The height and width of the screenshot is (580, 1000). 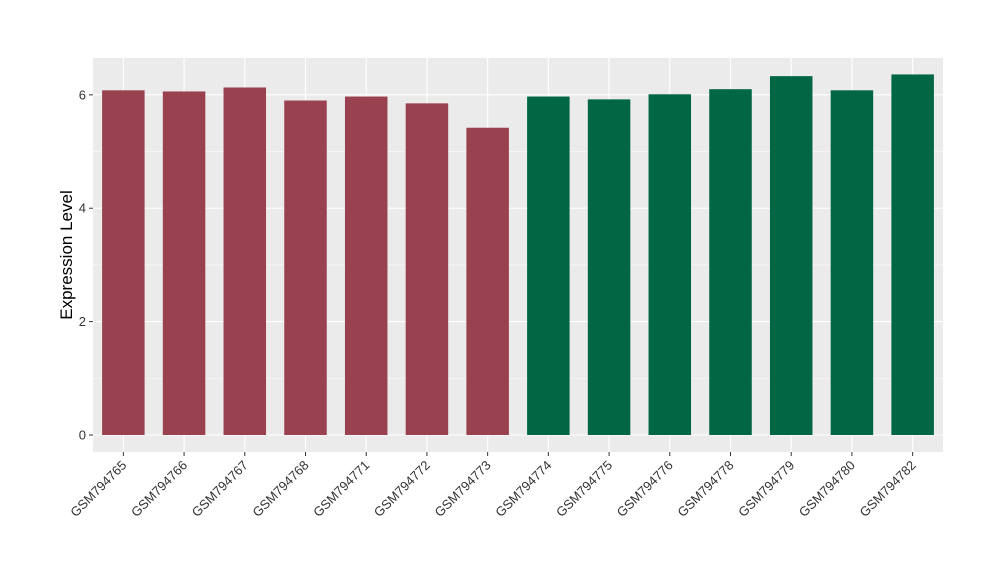 What do you see at coordinates (827, 489) in the screenshot?
I see `x-tick-label: GSM794780` at bounding box center [827, 489].